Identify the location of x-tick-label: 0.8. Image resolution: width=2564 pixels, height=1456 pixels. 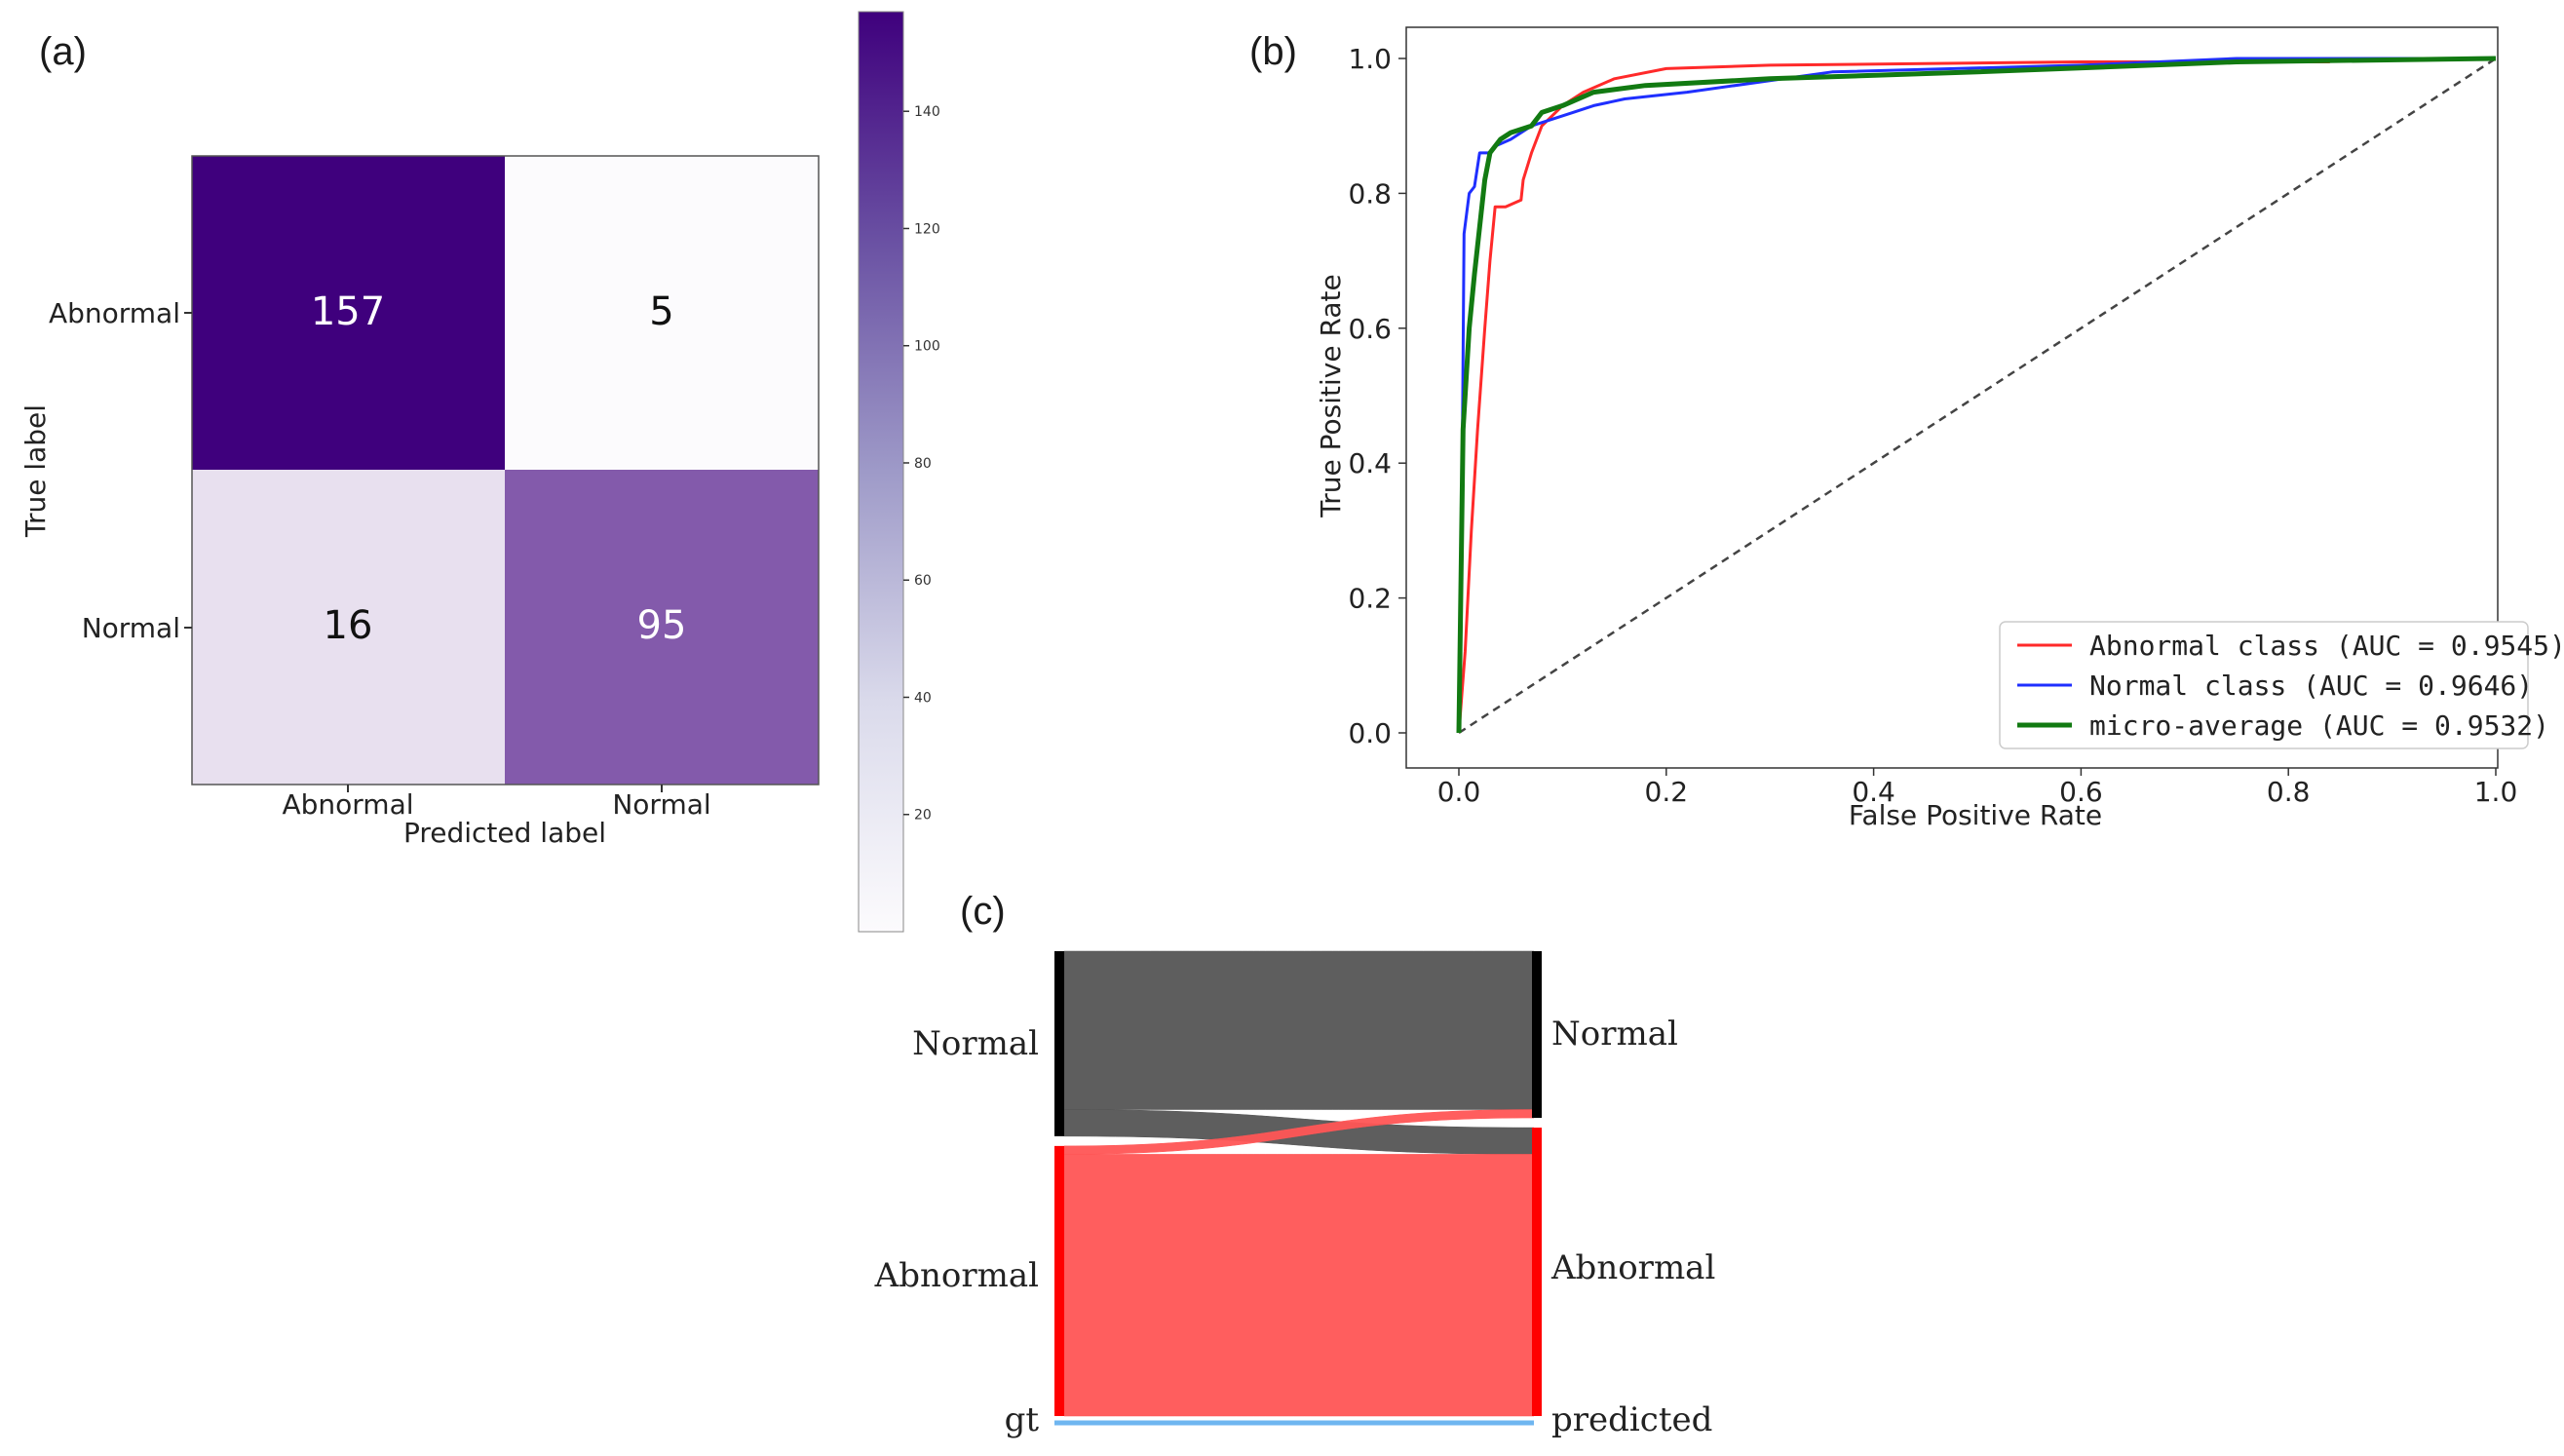
(2289, 792).